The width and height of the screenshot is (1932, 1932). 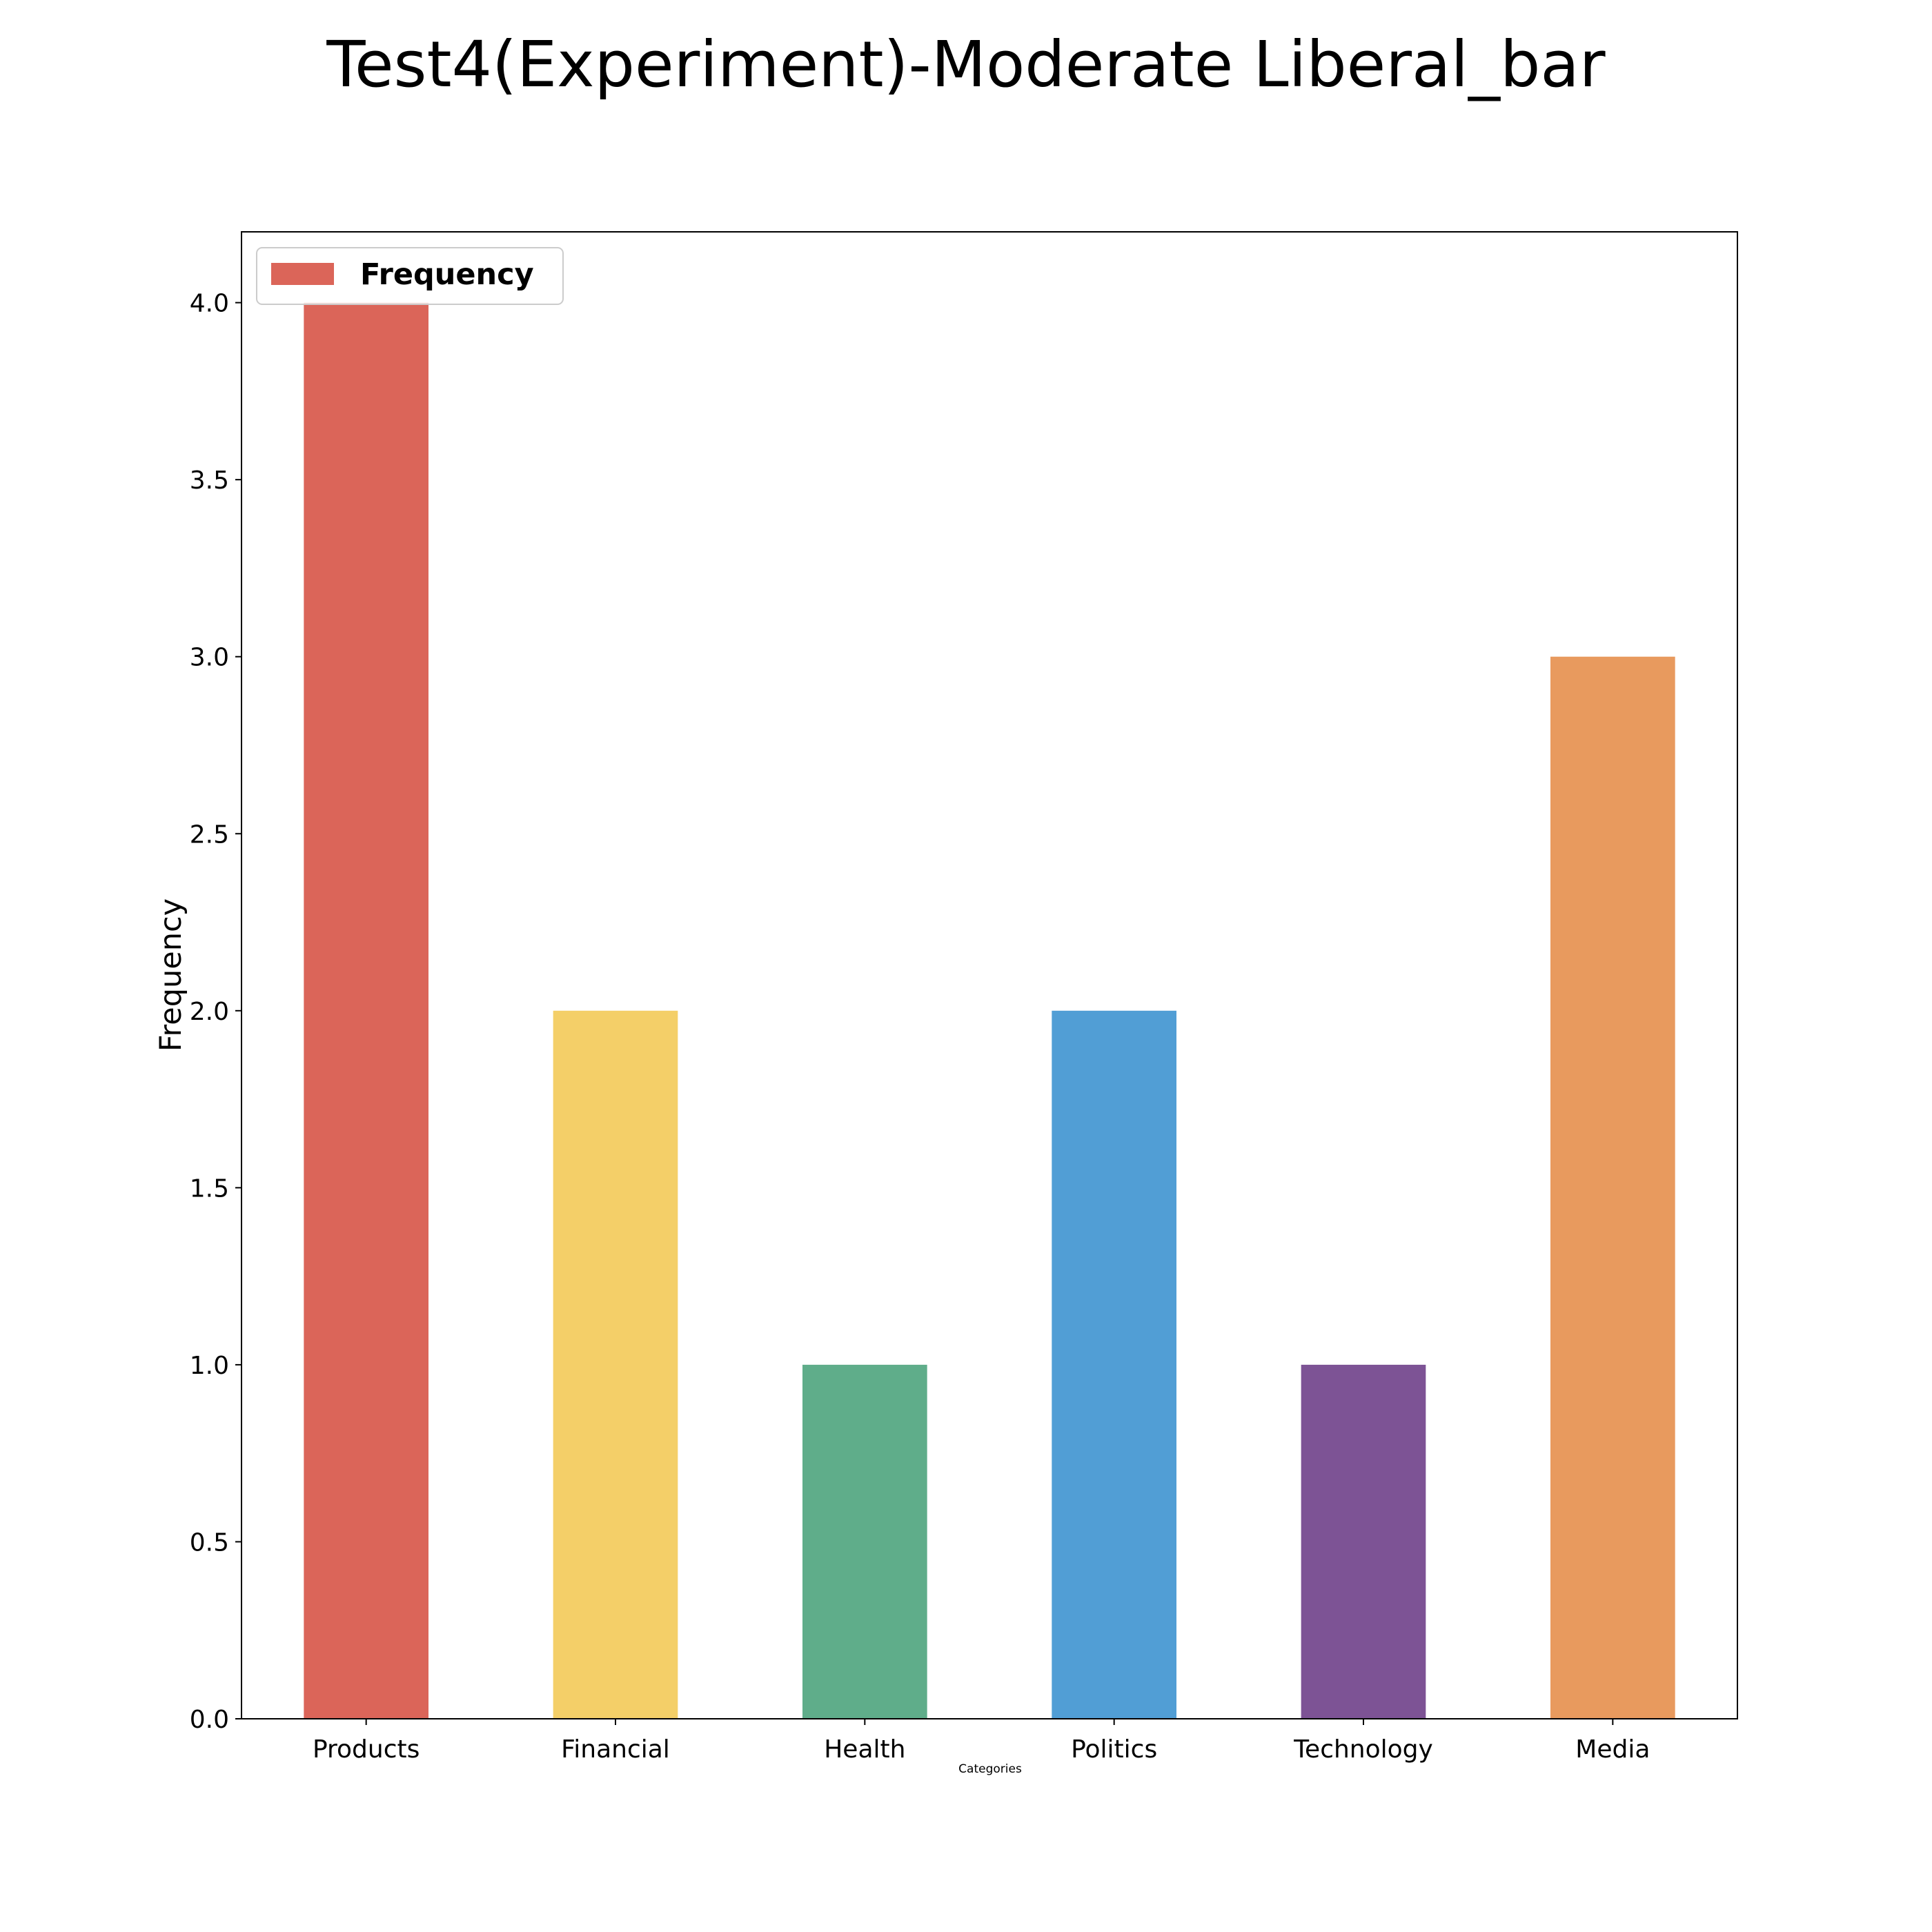 What do you see at coordinates (447, 274) in the screenshot?
I see `legend-label: Frequency` at bounding box center [447, 274].